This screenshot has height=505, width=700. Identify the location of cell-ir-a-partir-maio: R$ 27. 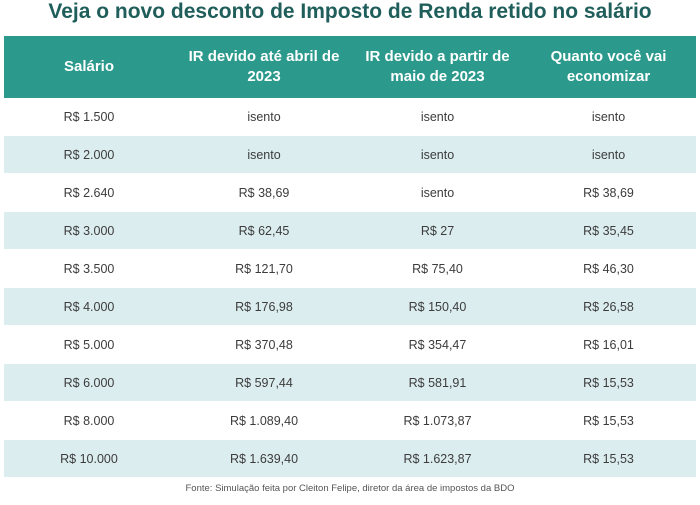
(437, 230).